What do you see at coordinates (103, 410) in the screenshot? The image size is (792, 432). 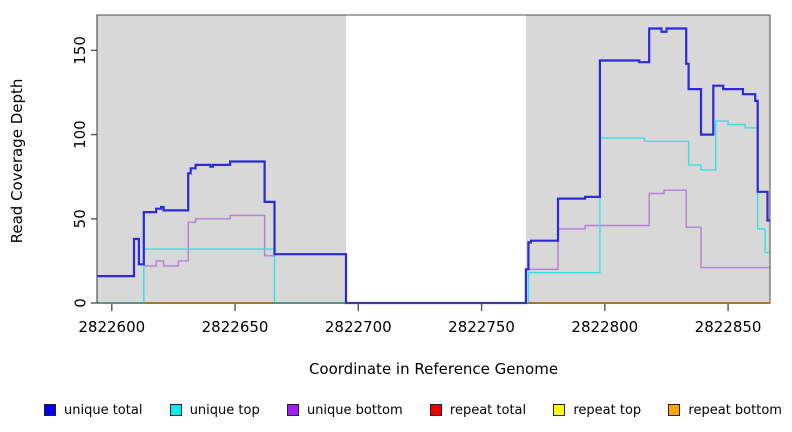 I see `legend-label-unique-total: unique total` at bounding box center [103, 410].